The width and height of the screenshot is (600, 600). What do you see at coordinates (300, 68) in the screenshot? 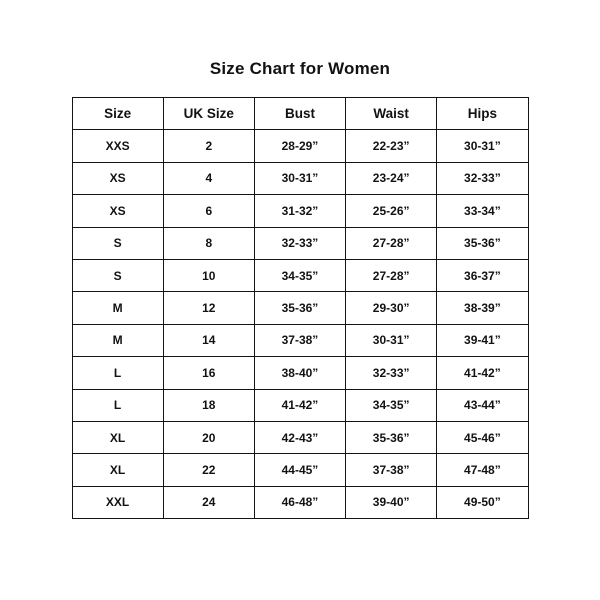
I see `page-title: Size Chart for Women` at bounding box center [300, 68].